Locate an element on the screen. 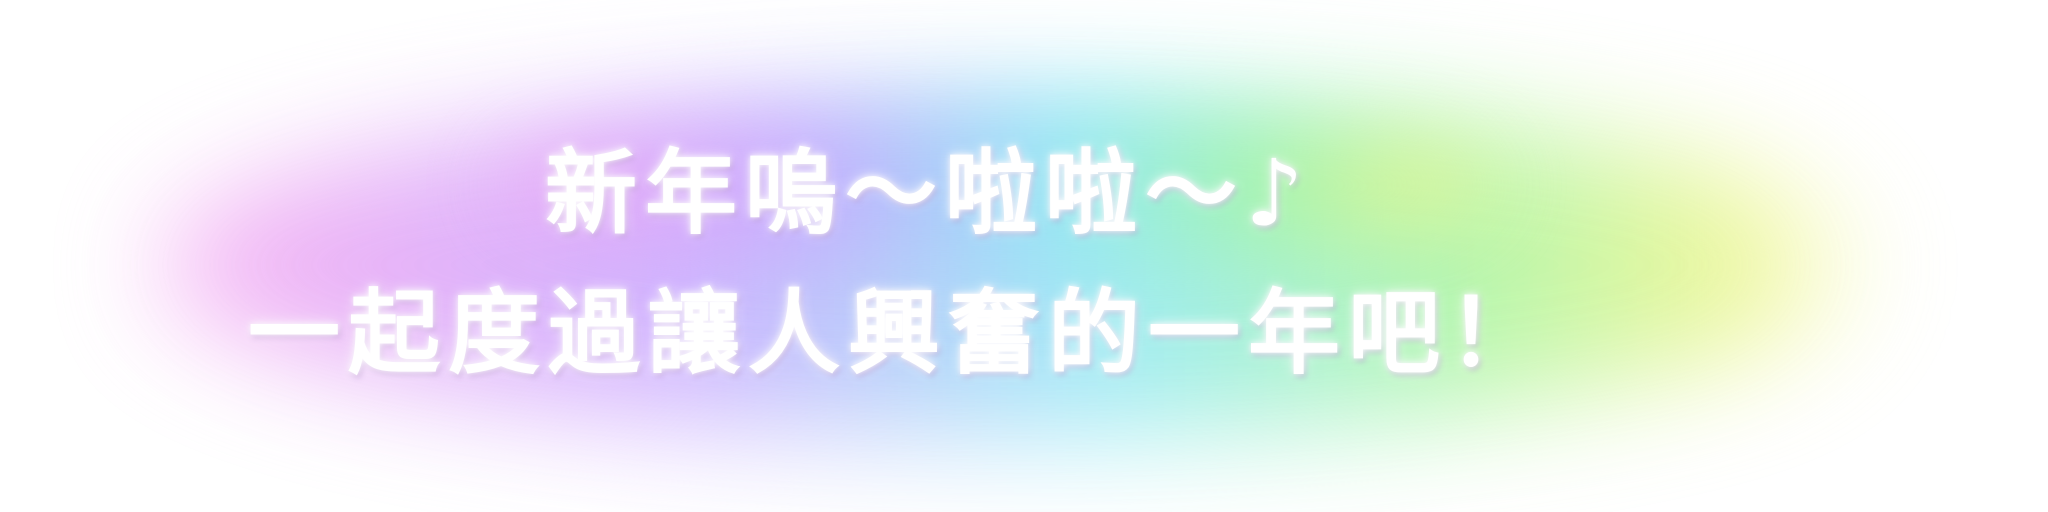 This screenshot has height=512, width=2048. banner-line-1: 新年嗚～啦啦～♪ is located at coordinates (928, 193).